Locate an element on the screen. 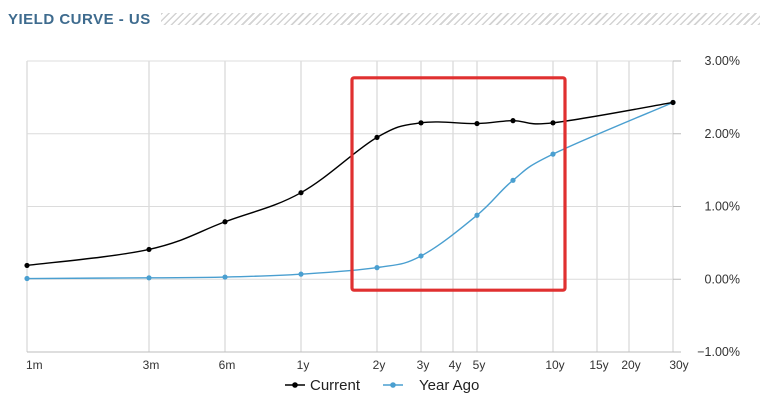 Image resolution: width=781 pixels, height=405 pixels. x-tick-label: 30y is located at coordinates (678, 365).